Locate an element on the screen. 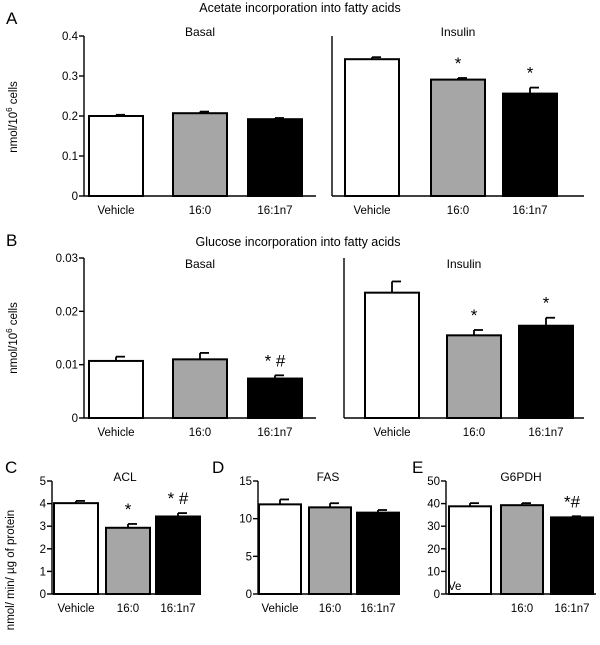  category-label-c-acl: Vehicle is located at coordinates (75, 609).